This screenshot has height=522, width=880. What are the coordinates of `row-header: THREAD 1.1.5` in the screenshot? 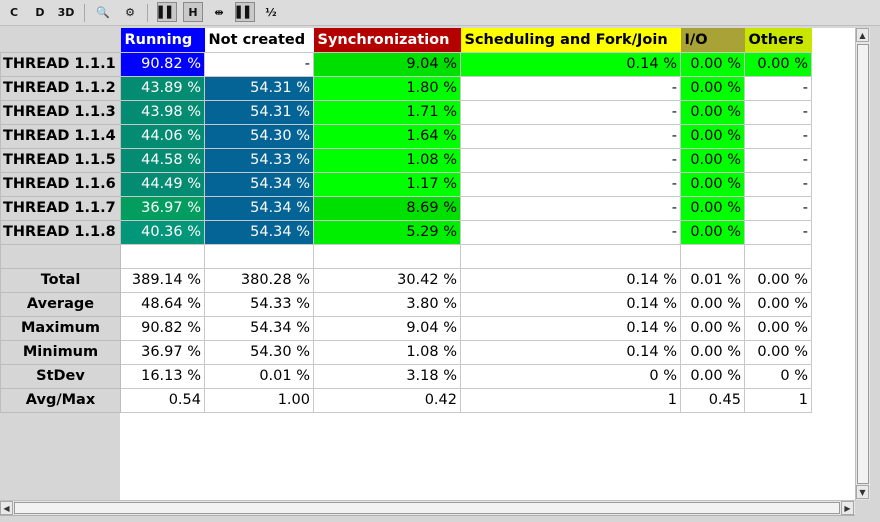 It's located at (60, 160).